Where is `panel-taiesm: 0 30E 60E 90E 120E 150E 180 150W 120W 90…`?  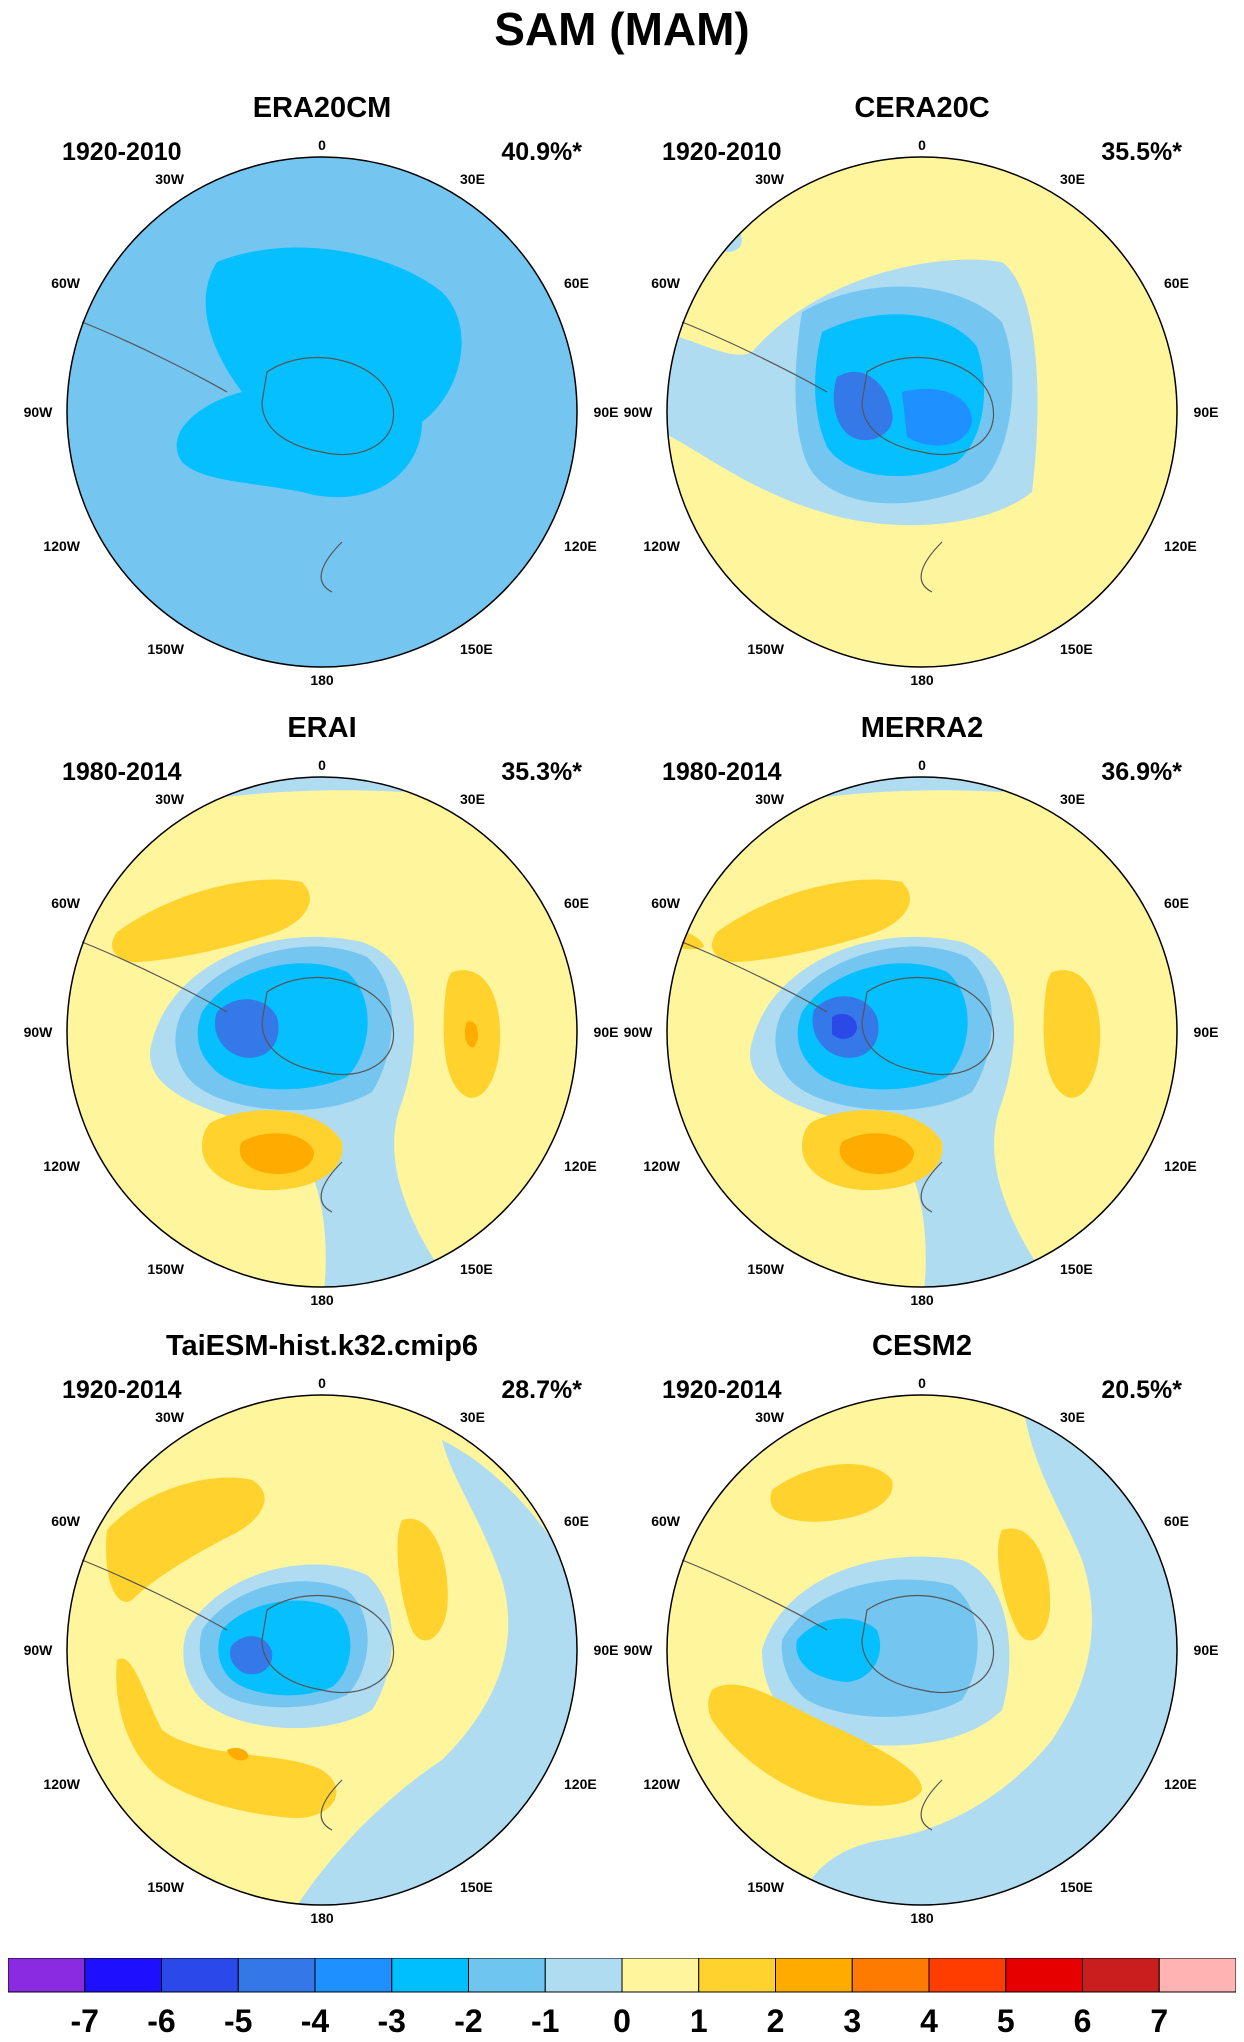
panel-taiesm: 0 30E 60E 90E 120E 150E 180 150W 120W 90… is located at coordinates (322, 1640).